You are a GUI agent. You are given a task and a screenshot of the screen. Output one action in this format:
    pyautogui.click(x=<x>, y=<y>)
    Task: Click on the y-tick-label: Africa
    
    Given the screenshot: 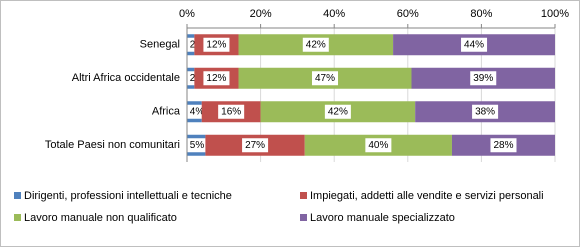 What is the action you would take?
    pyautogui.click(x=166, y=112)
    